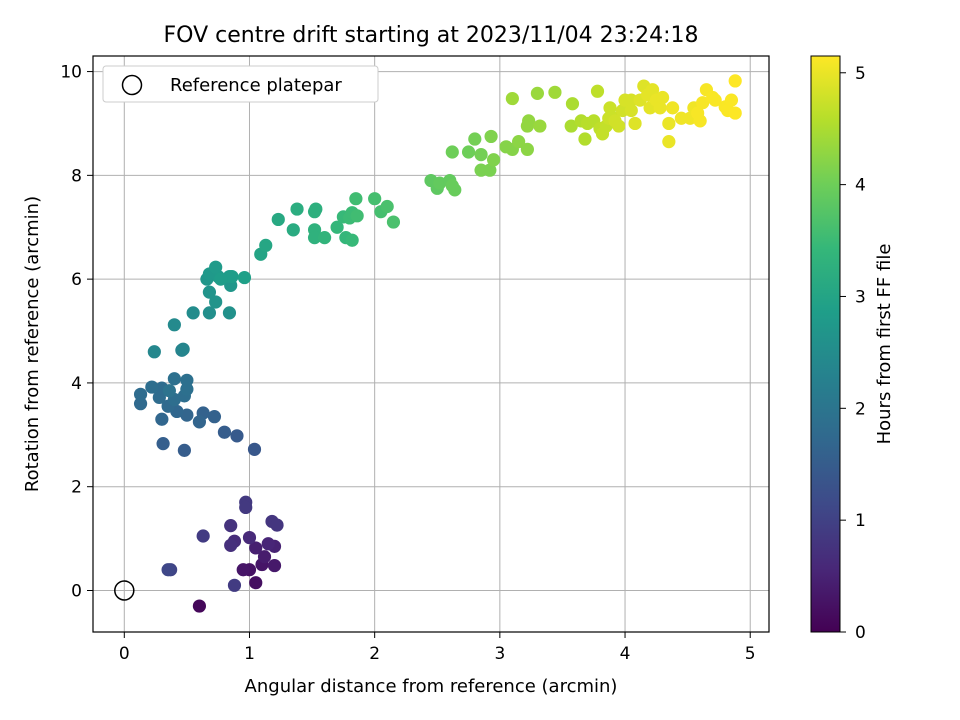  Describe the element at coordinates (437, 648) in the screenshot. I see `x-axis-ticks: 0 1 2 3 4 5` at that location.